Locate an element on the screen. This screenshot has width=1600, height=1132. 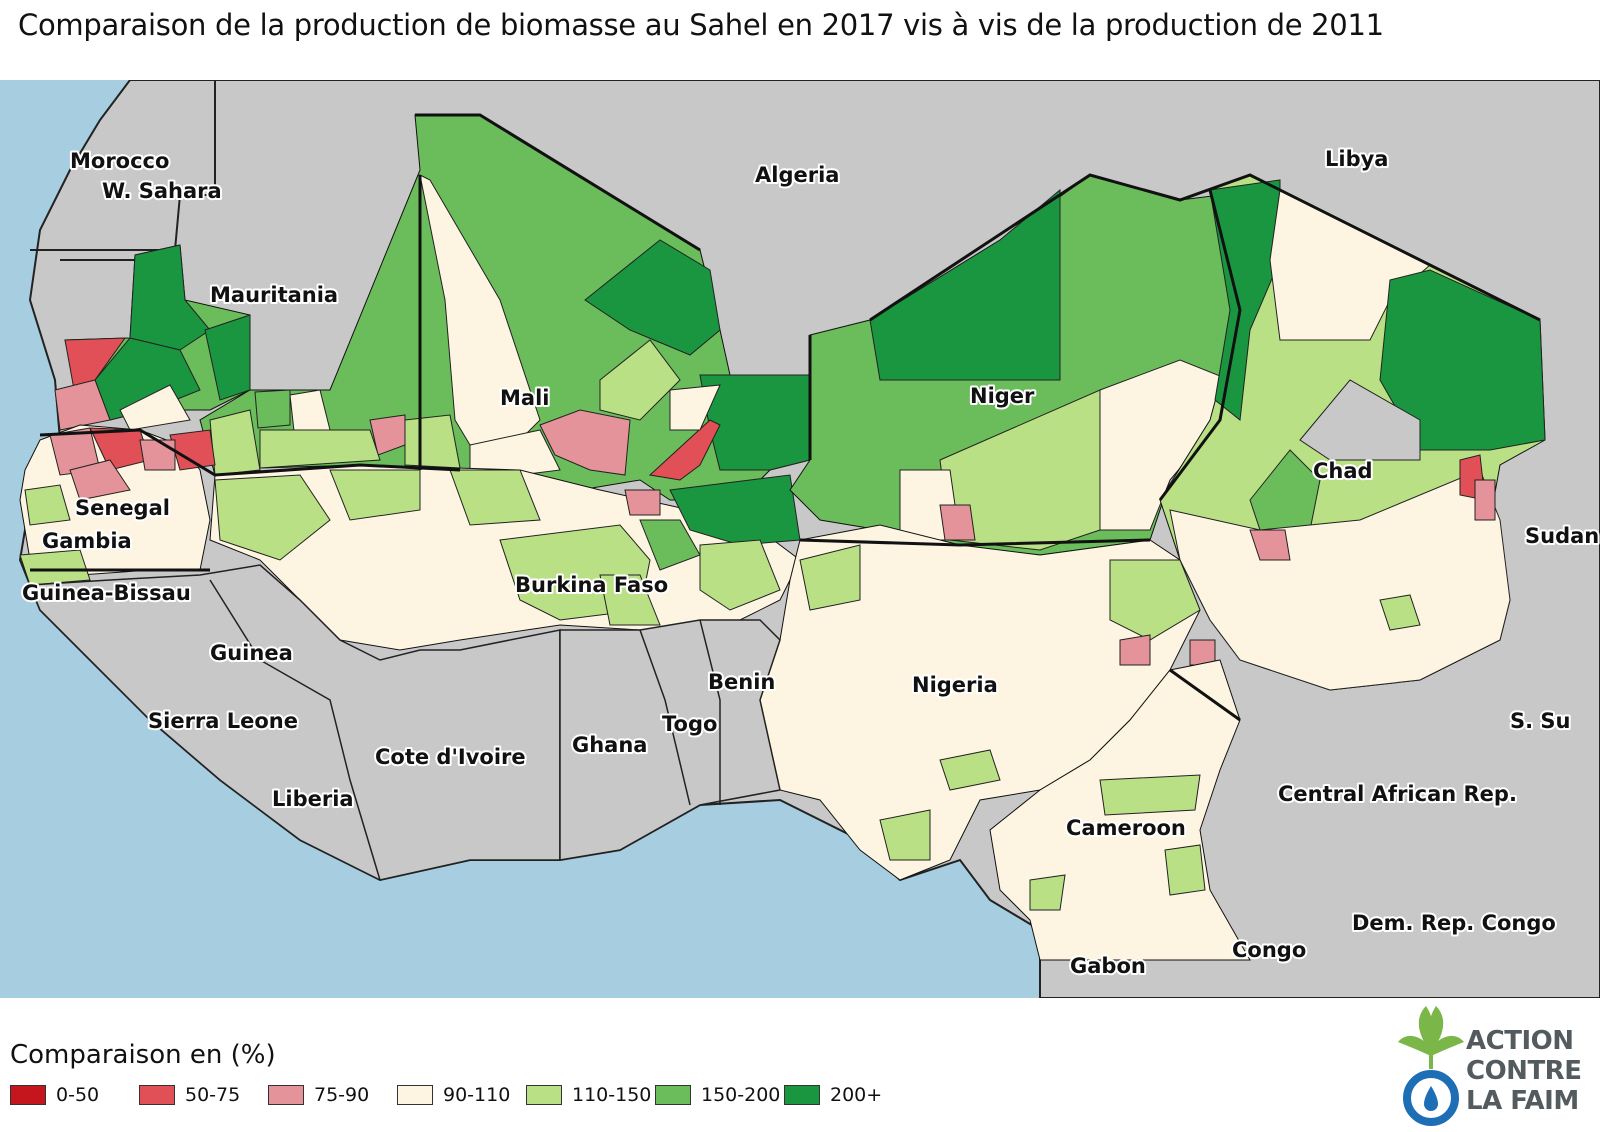
label-gabon: Gabon is located at coordinates (1108, 966).